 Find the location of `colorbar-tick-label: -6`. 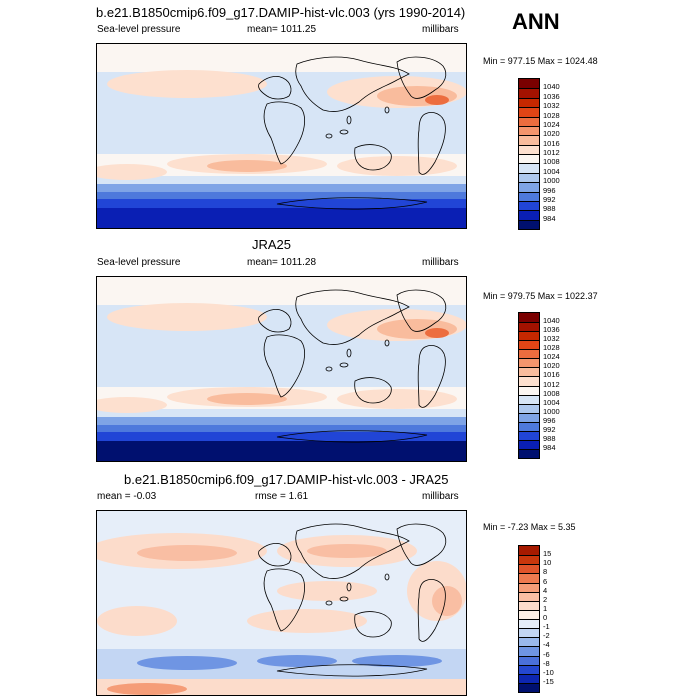

colorbar-tick-label: -6 is located at coordinates (546, 654).